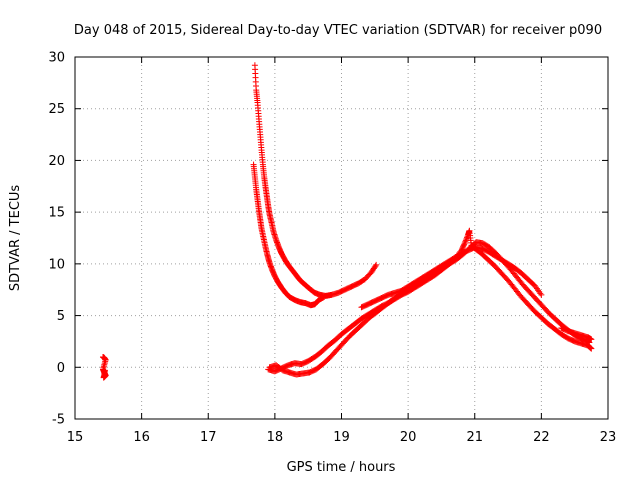 The width and height of the screenshot is (640, 480). What do you see at coordinates (56, 213) in the screenshot?
I see `y-tick-label: 15` at bounding box center [56, 213].